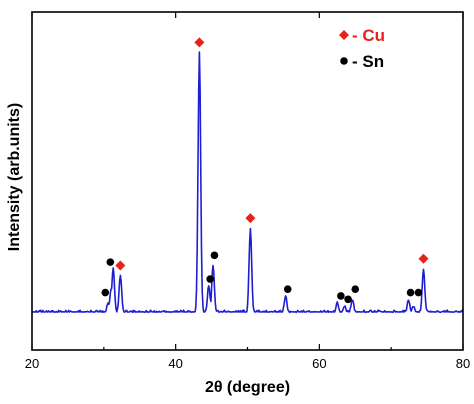 Image resolution: width=474 pixels, height=404 pixels. I want to click on x-tick-label: 20, so click(32, 363).